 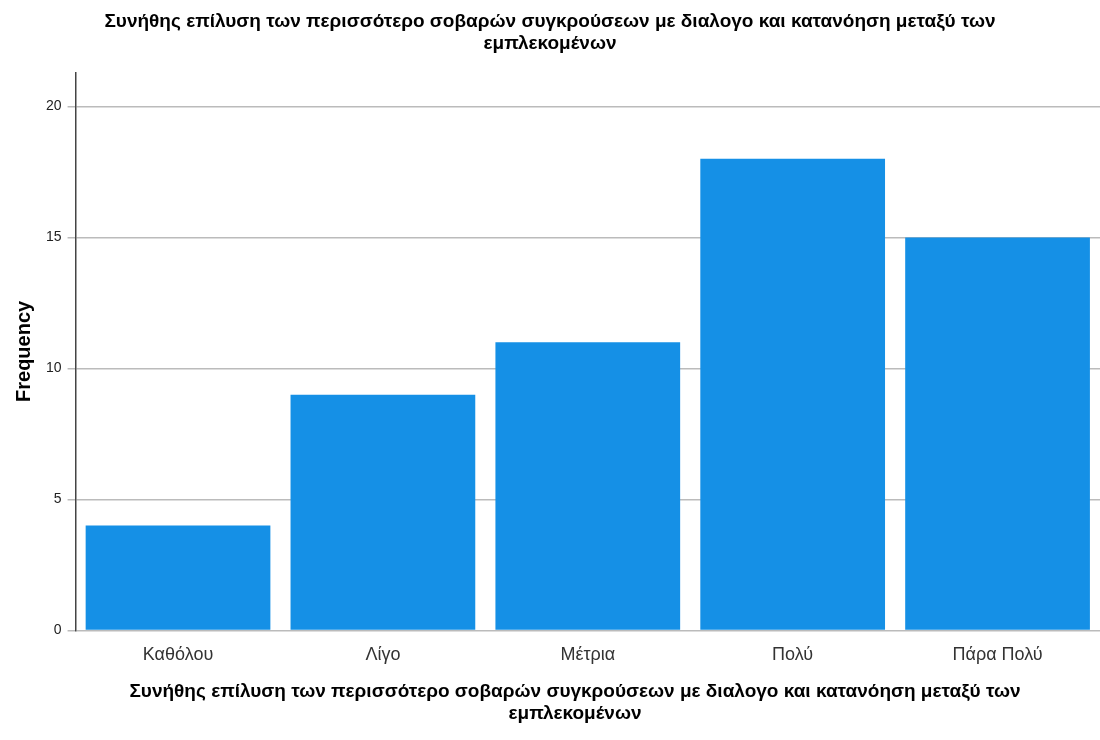 I want to click on x-tick-label: Καθόλου, so click(x=178, y=654).